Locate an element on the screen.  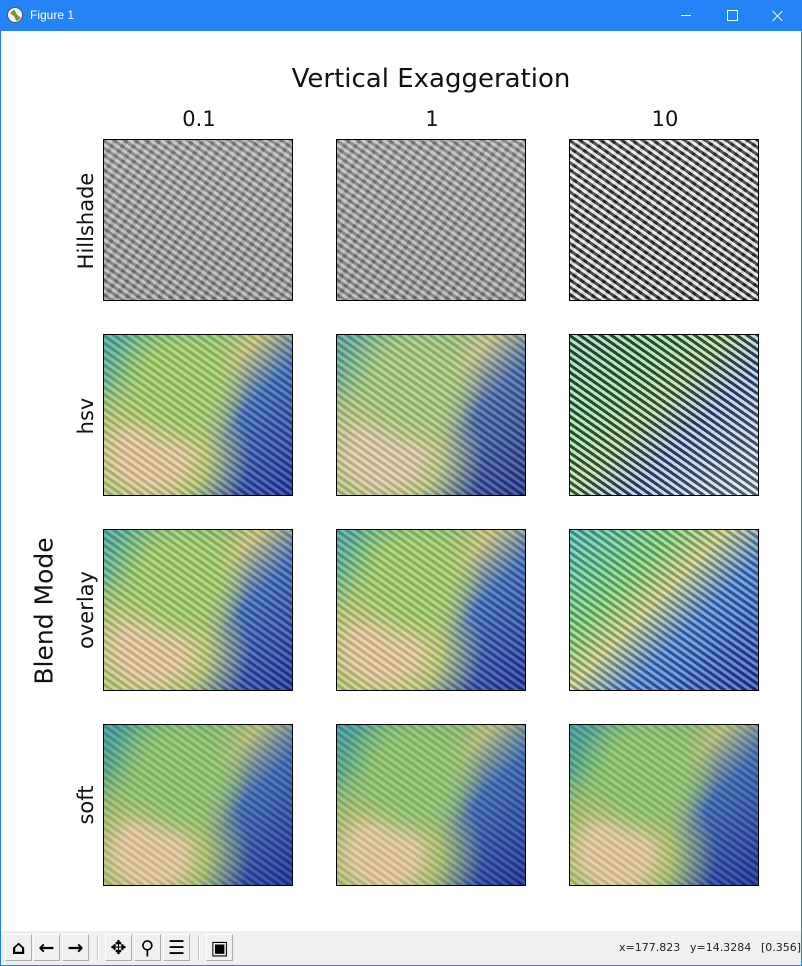
home-icon: ⌂ is located at coordinates (18, 947).